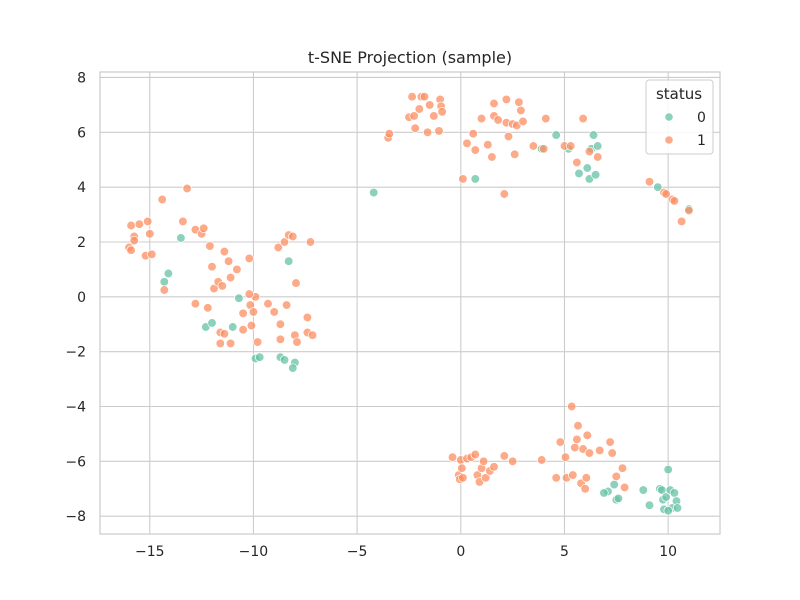  What do you see at coordinates (81, 133) in the screenshot?
I see `y-tick-label: 6` at bounding box center [81, 133].